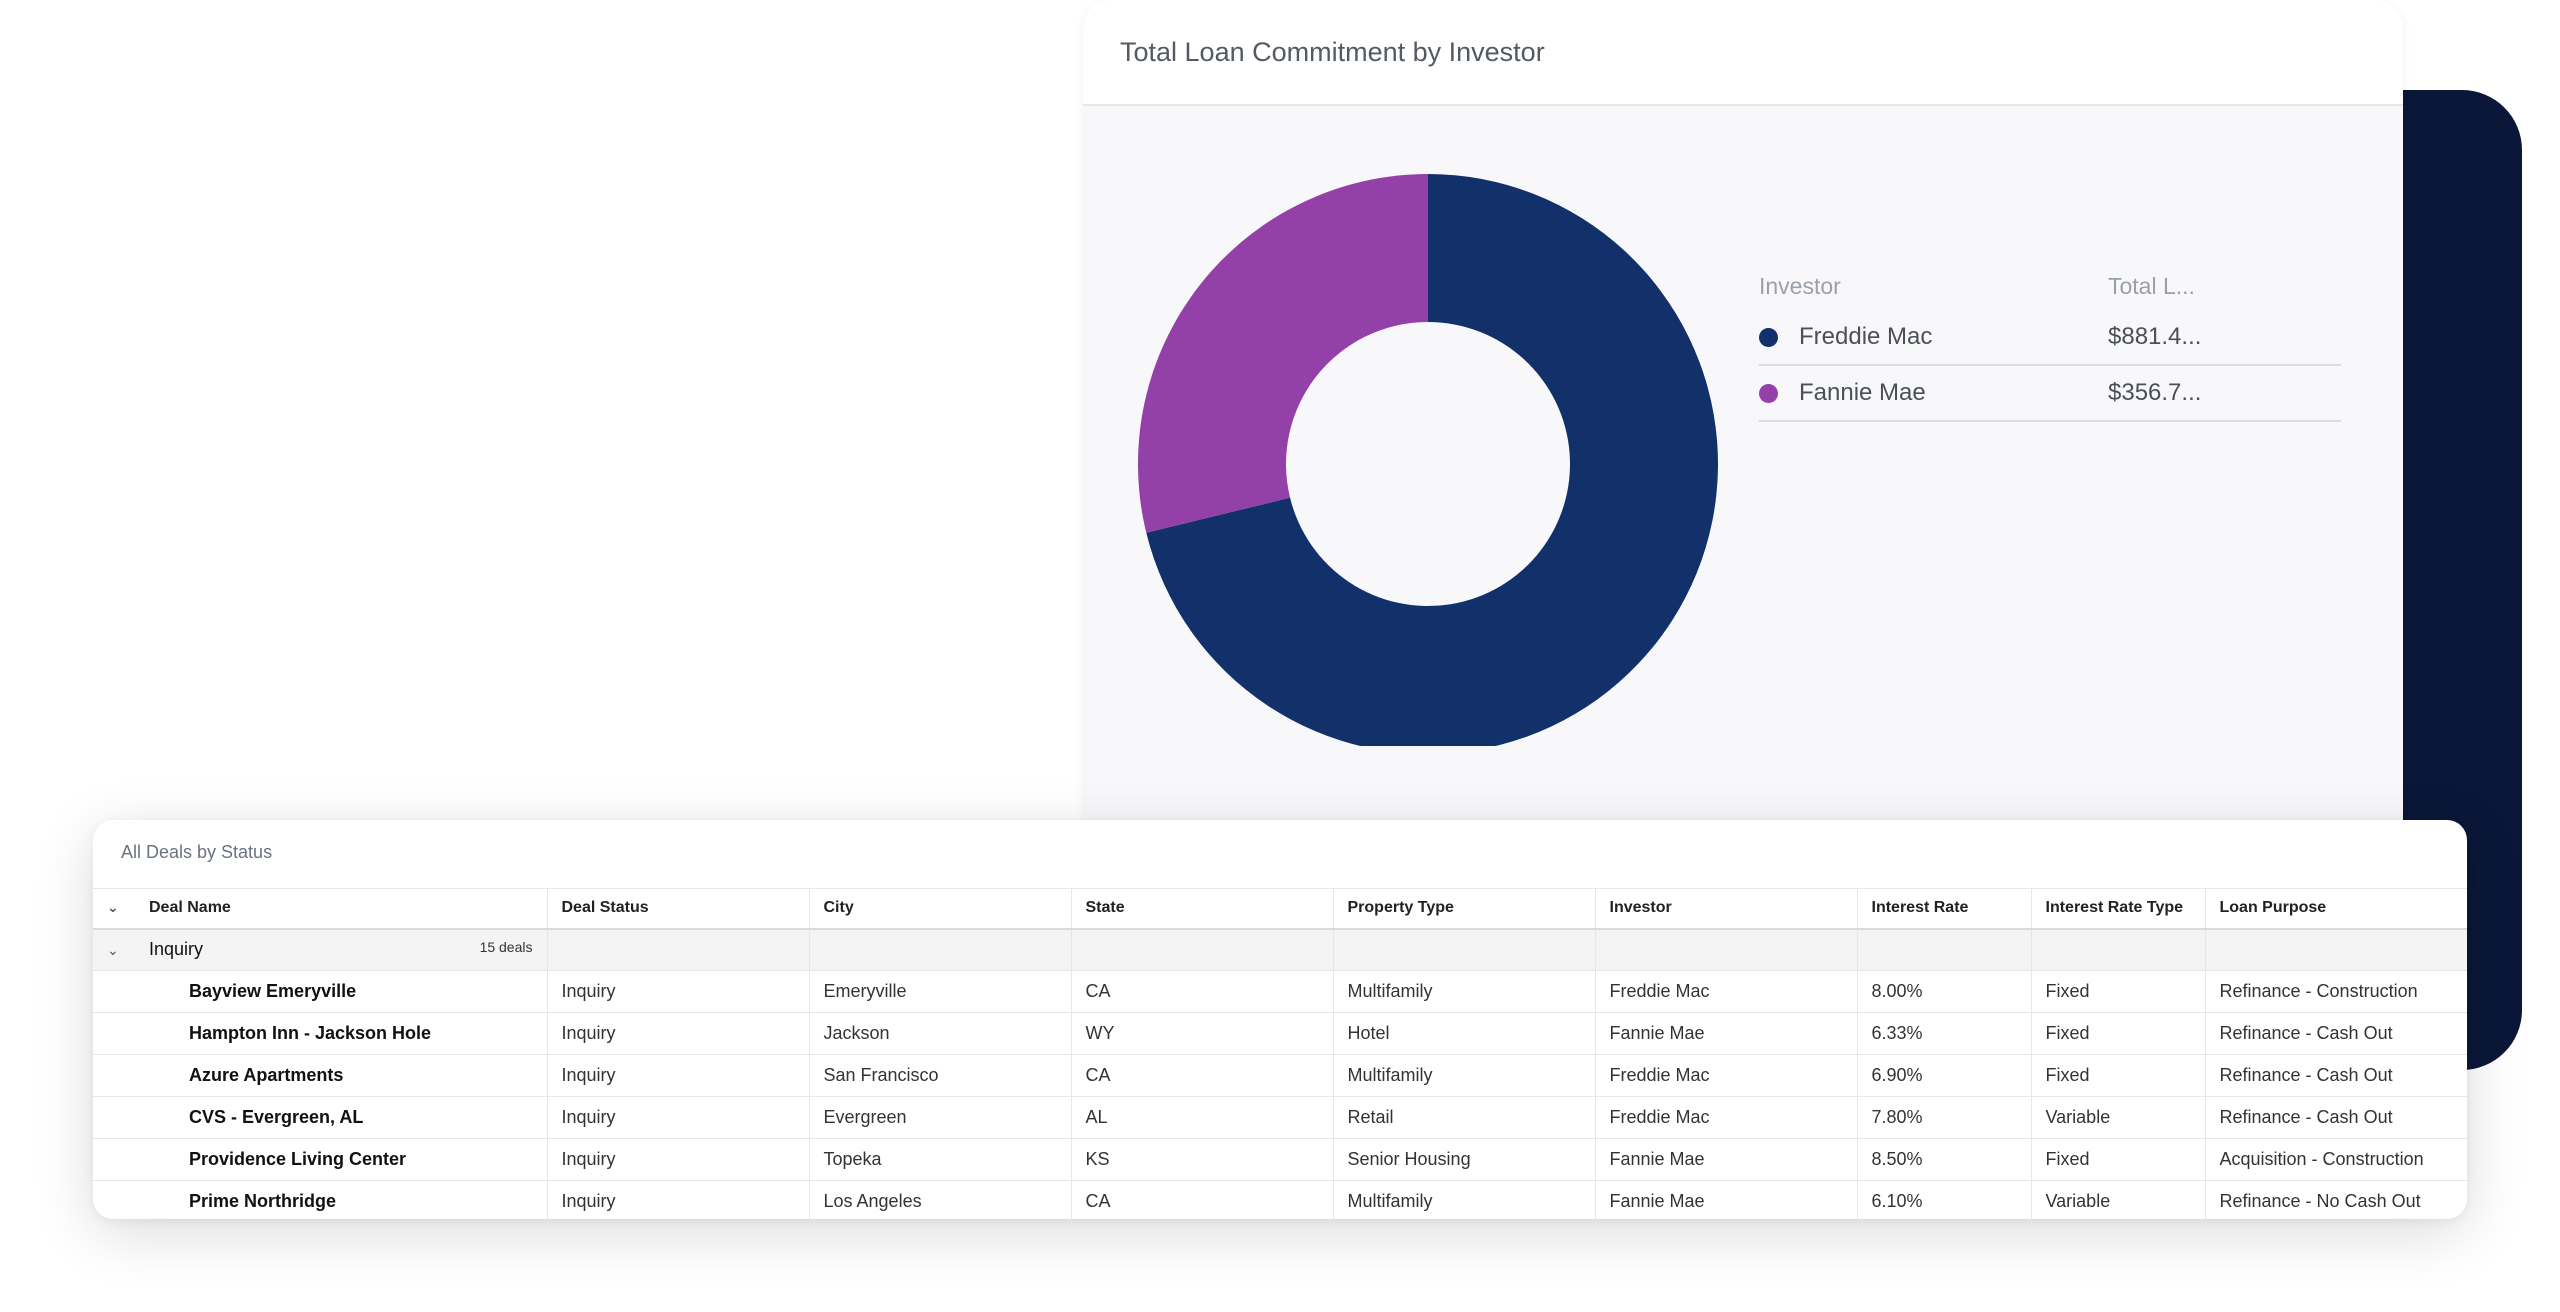 Image resolution: width=2560 pixels, height=1312 pixels. Describe the element at coordinates (2335, 991) in the screenshot. I see `cell-loan-purpose: Refinance - Construction` at that location.